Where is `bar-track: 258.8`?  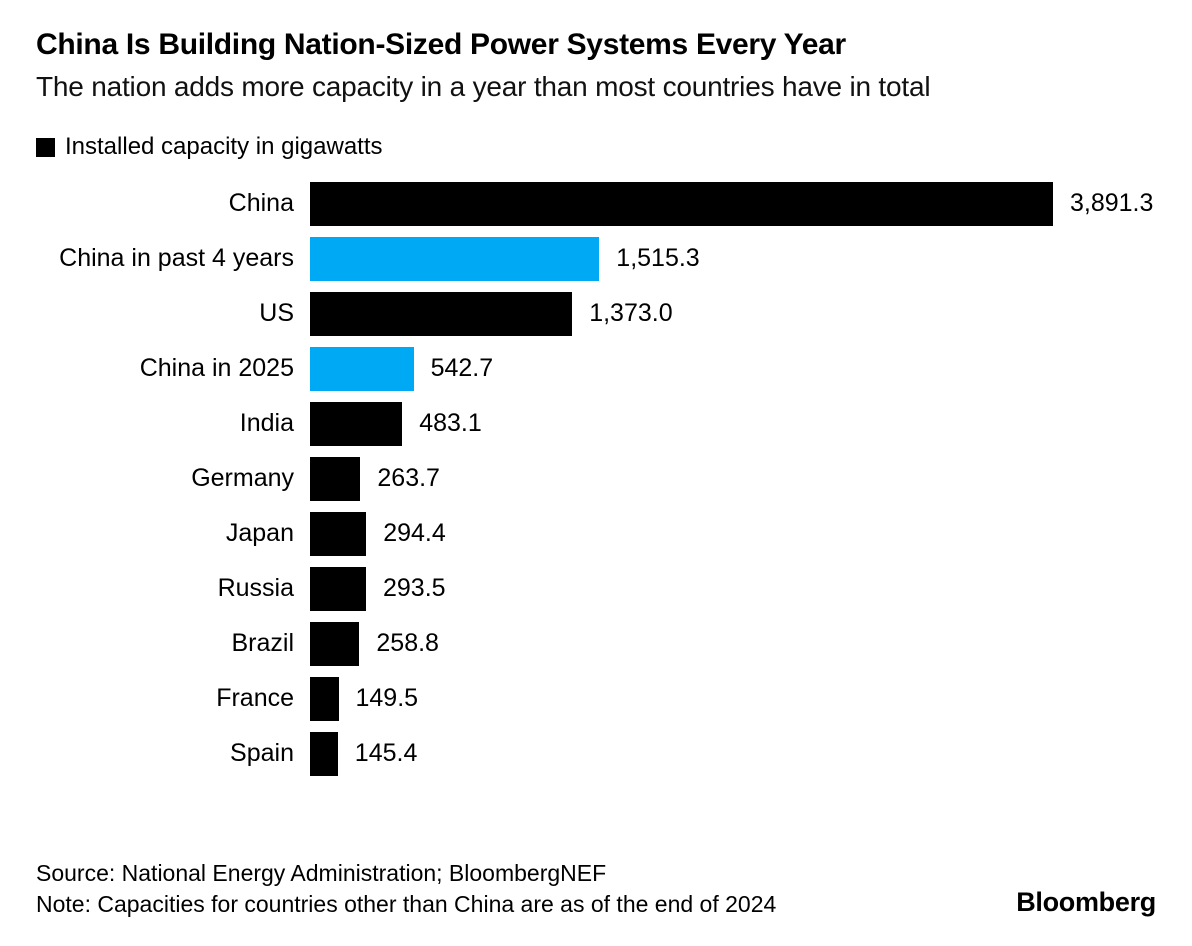 bar-track: 258.8 is located at coordinates (733, 643).